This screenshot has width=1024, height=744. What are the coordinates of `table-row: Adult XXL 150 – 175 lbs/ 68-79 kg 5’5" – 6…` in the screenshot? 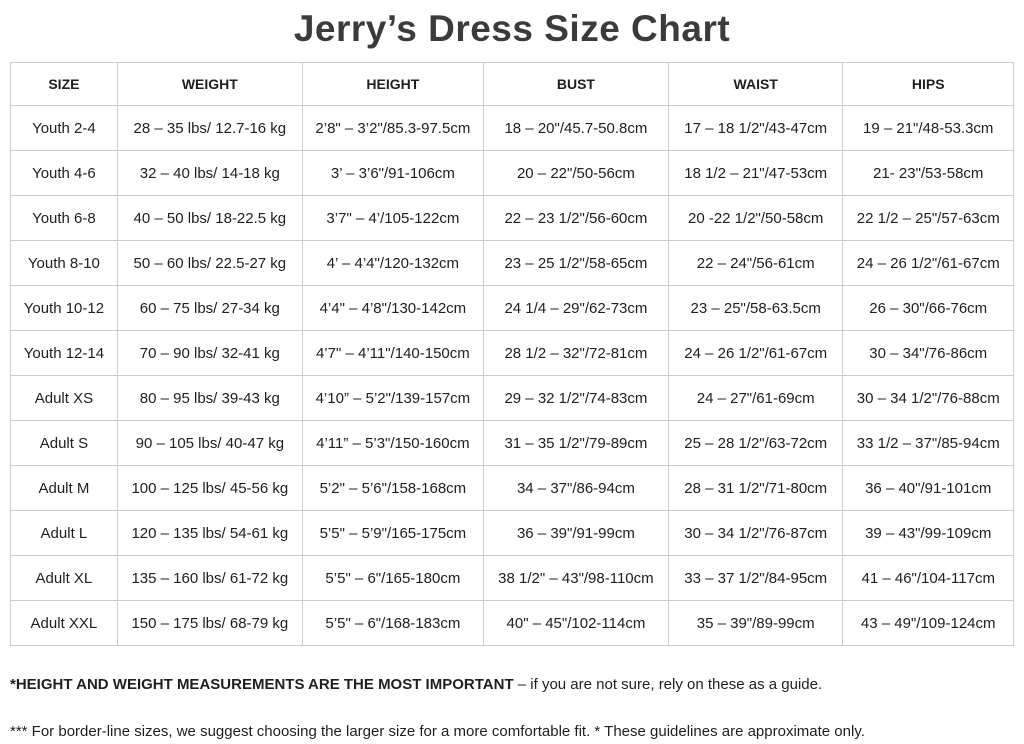 It's located at (512, 623).